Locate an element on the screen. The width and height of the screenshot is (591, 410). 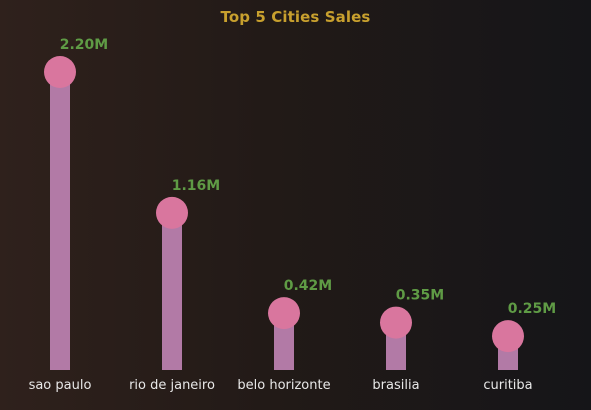
category-label-1: rio de janeiro is located at coordinates (172, 385).